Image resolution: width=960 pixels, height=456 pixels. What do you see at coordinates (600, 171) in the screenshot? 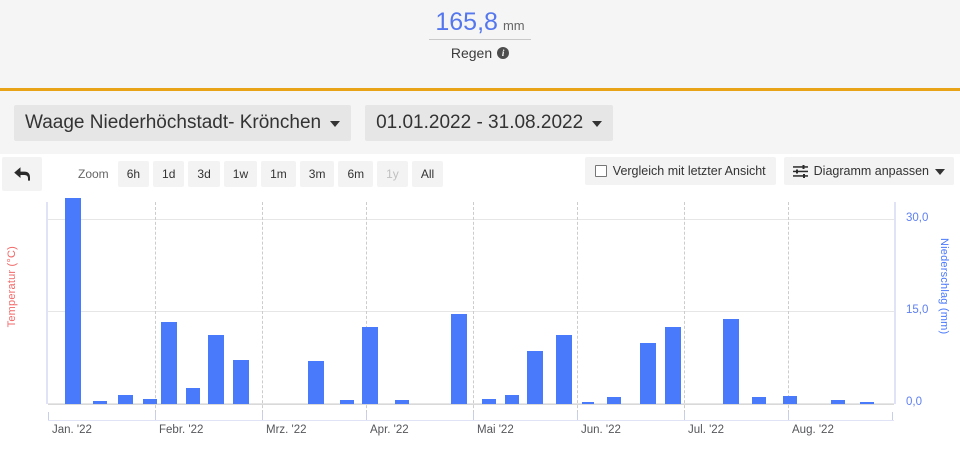
I see `checkbox-unchecked-icon` at bounding box center [600, 171].